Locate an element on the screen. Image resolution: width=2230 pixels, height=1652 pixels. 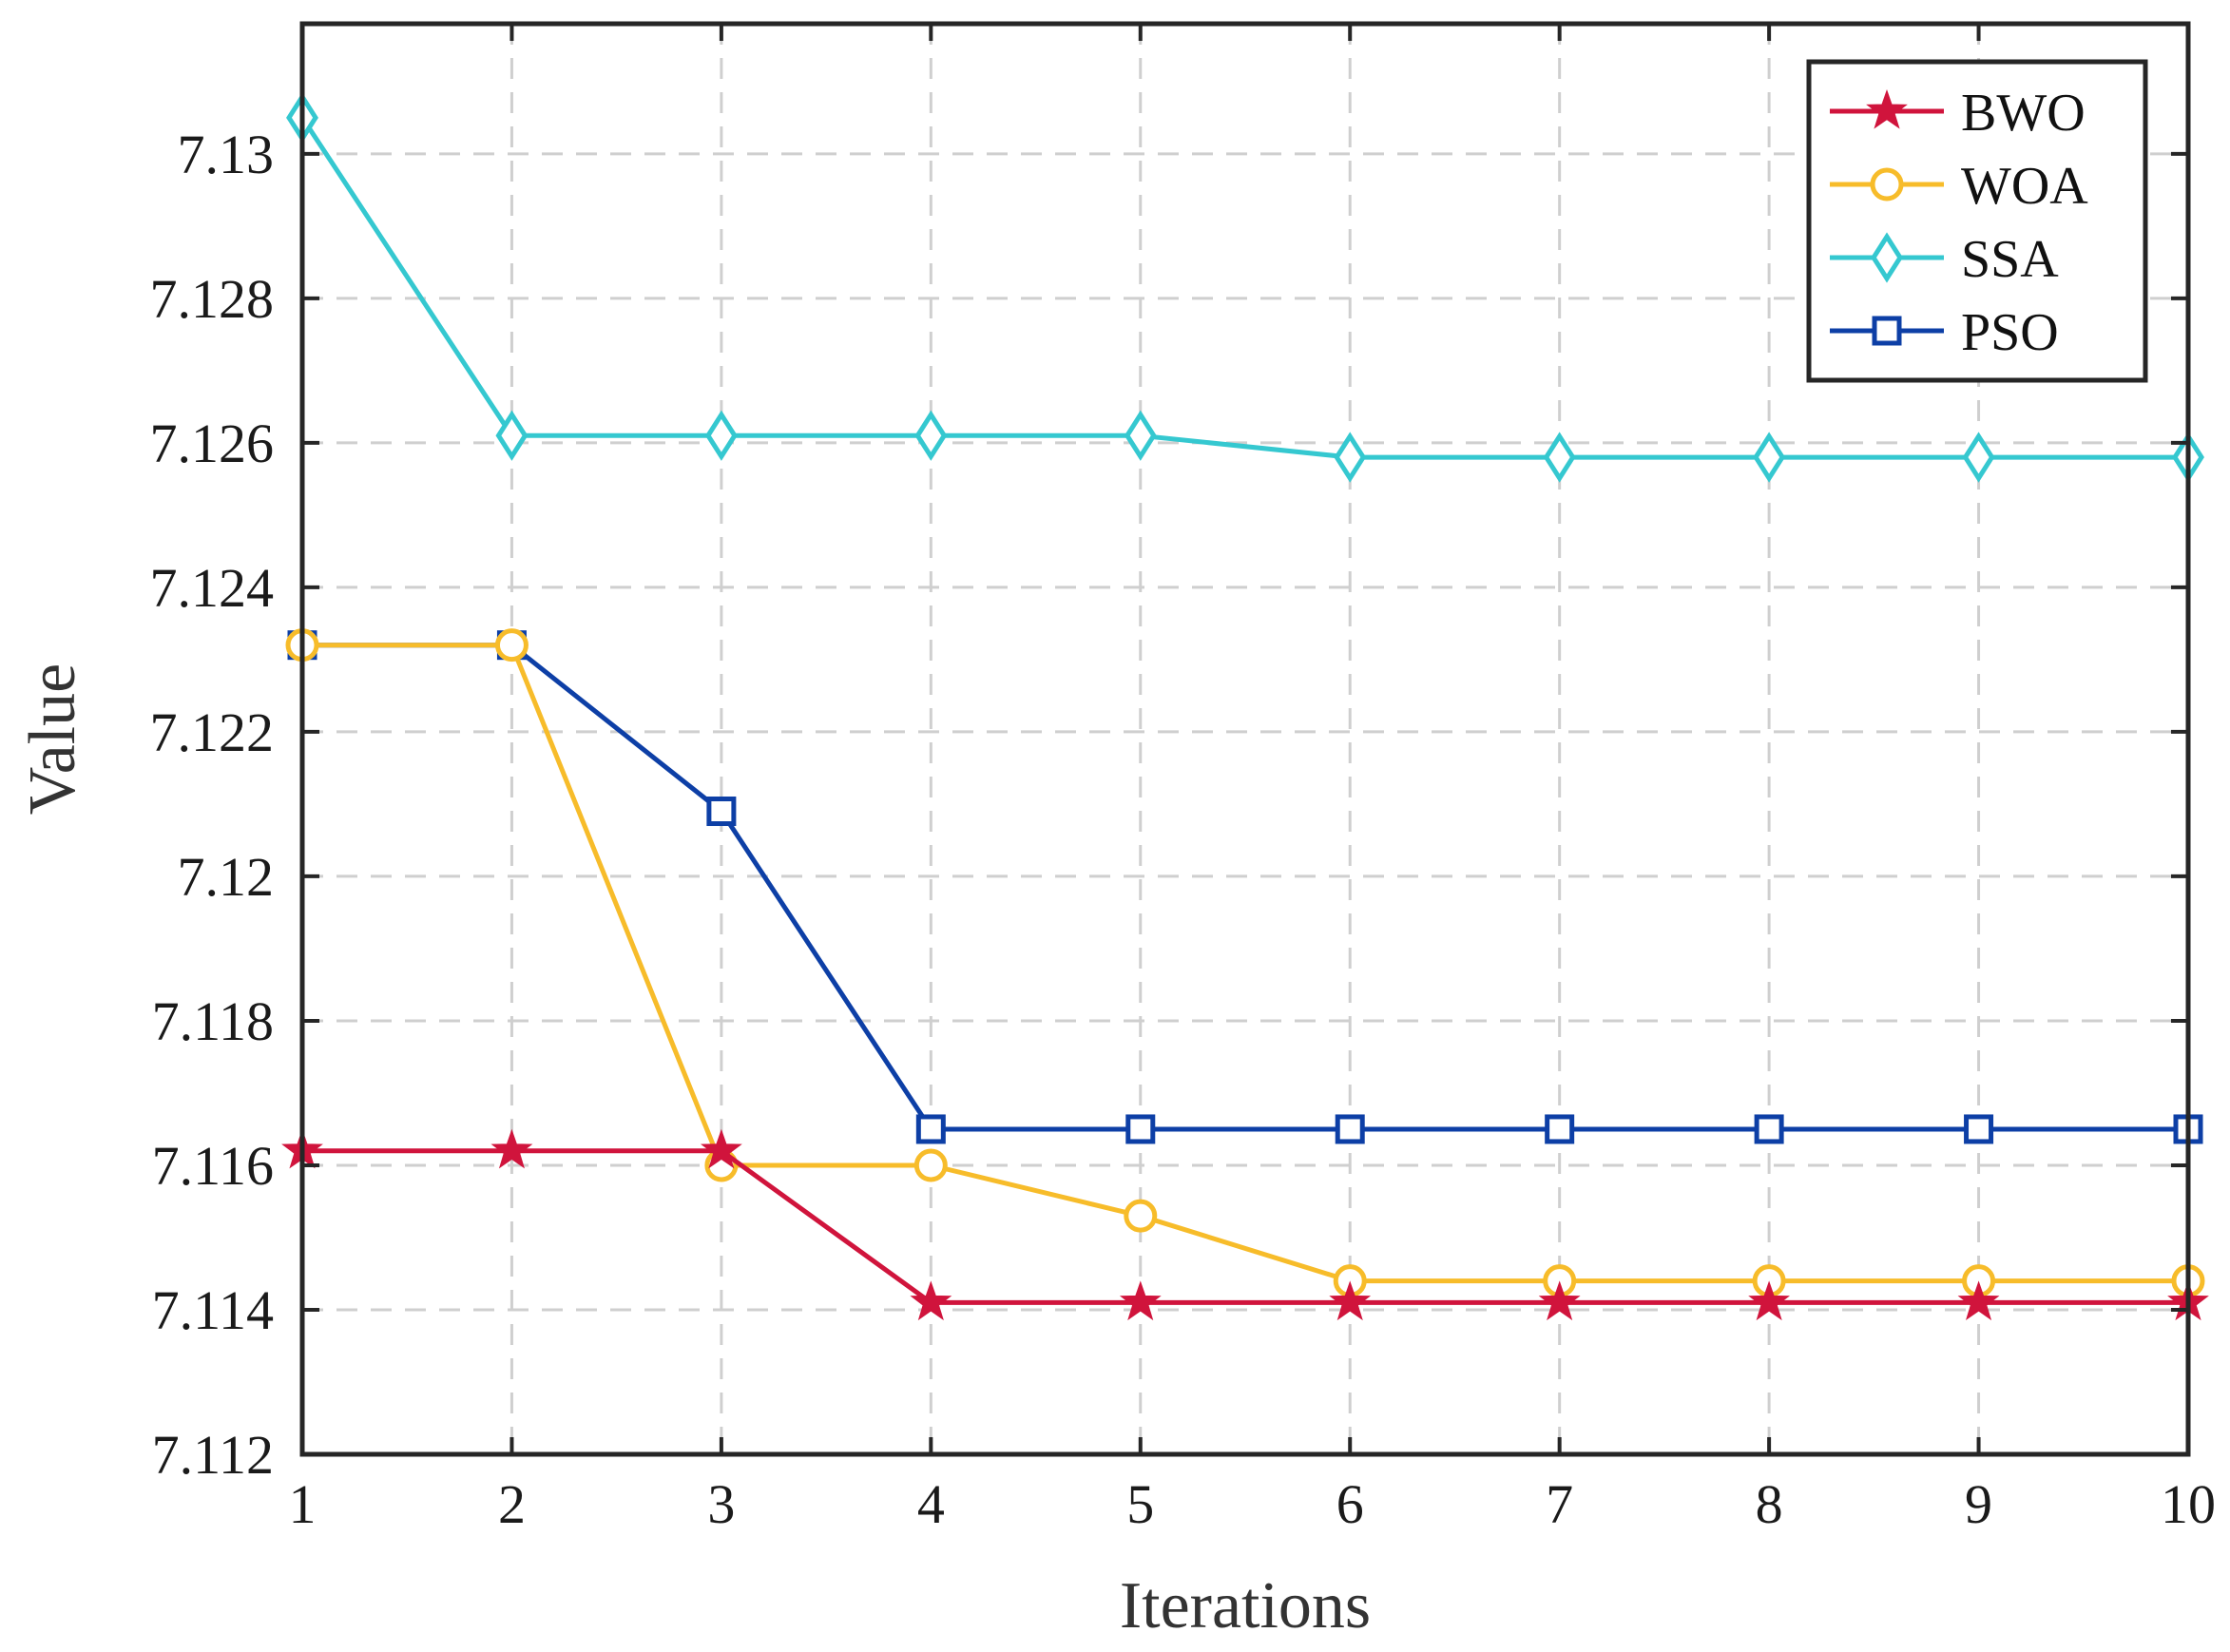
x-tick-label: 2 is located at coordinates (512, 1504).